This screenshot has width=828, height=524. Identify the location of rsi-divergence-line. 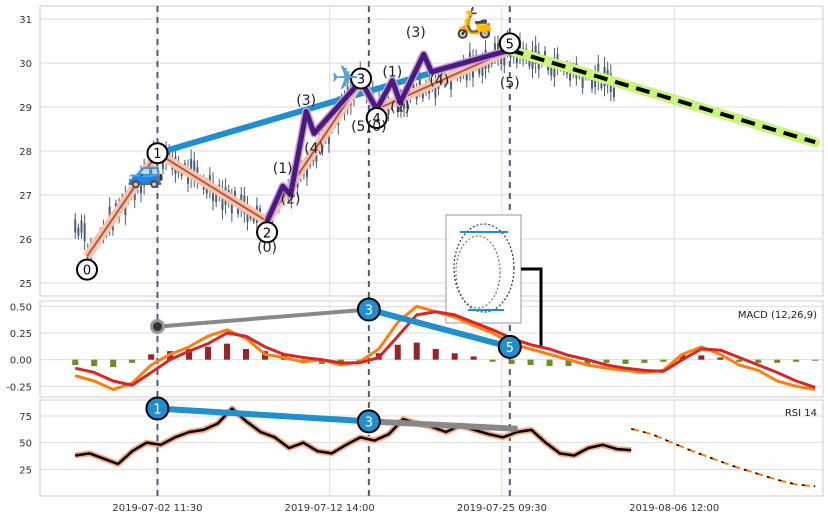
(443, 425).